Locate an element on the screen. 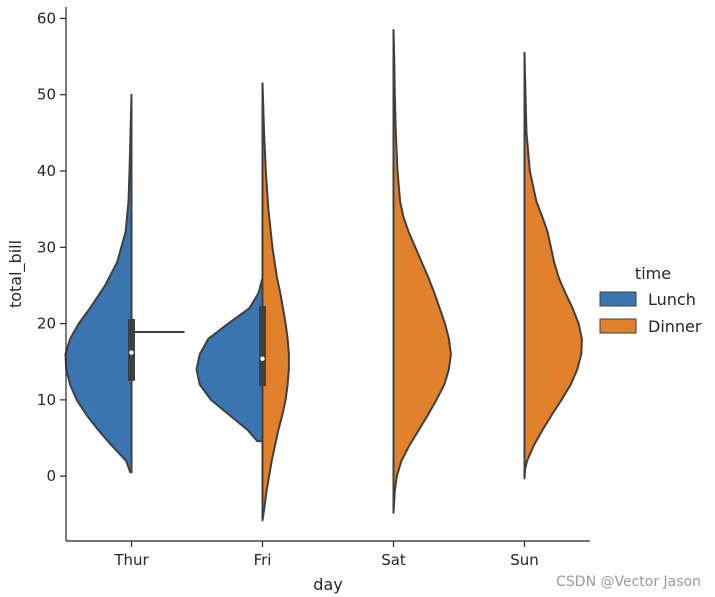 The image size is (715, 597). median-dot-lunch-fri is located at coordinates (262, 358).